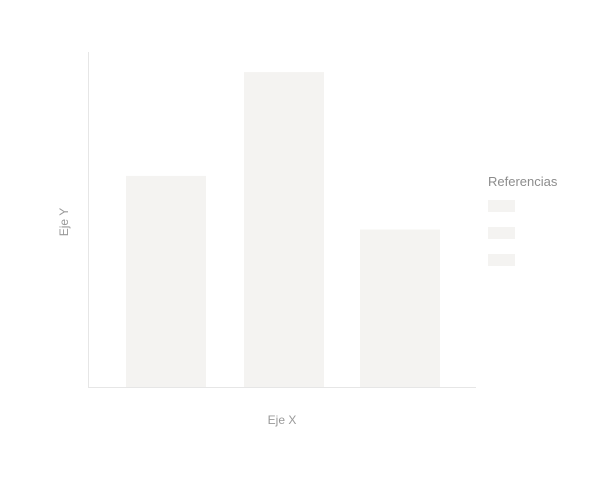 This screenshot has height=480, width=600. What do you see at coordinates (523, 181) in the screenshot?
I see `legend-title: Referencias` at bounding box center [523, 181].